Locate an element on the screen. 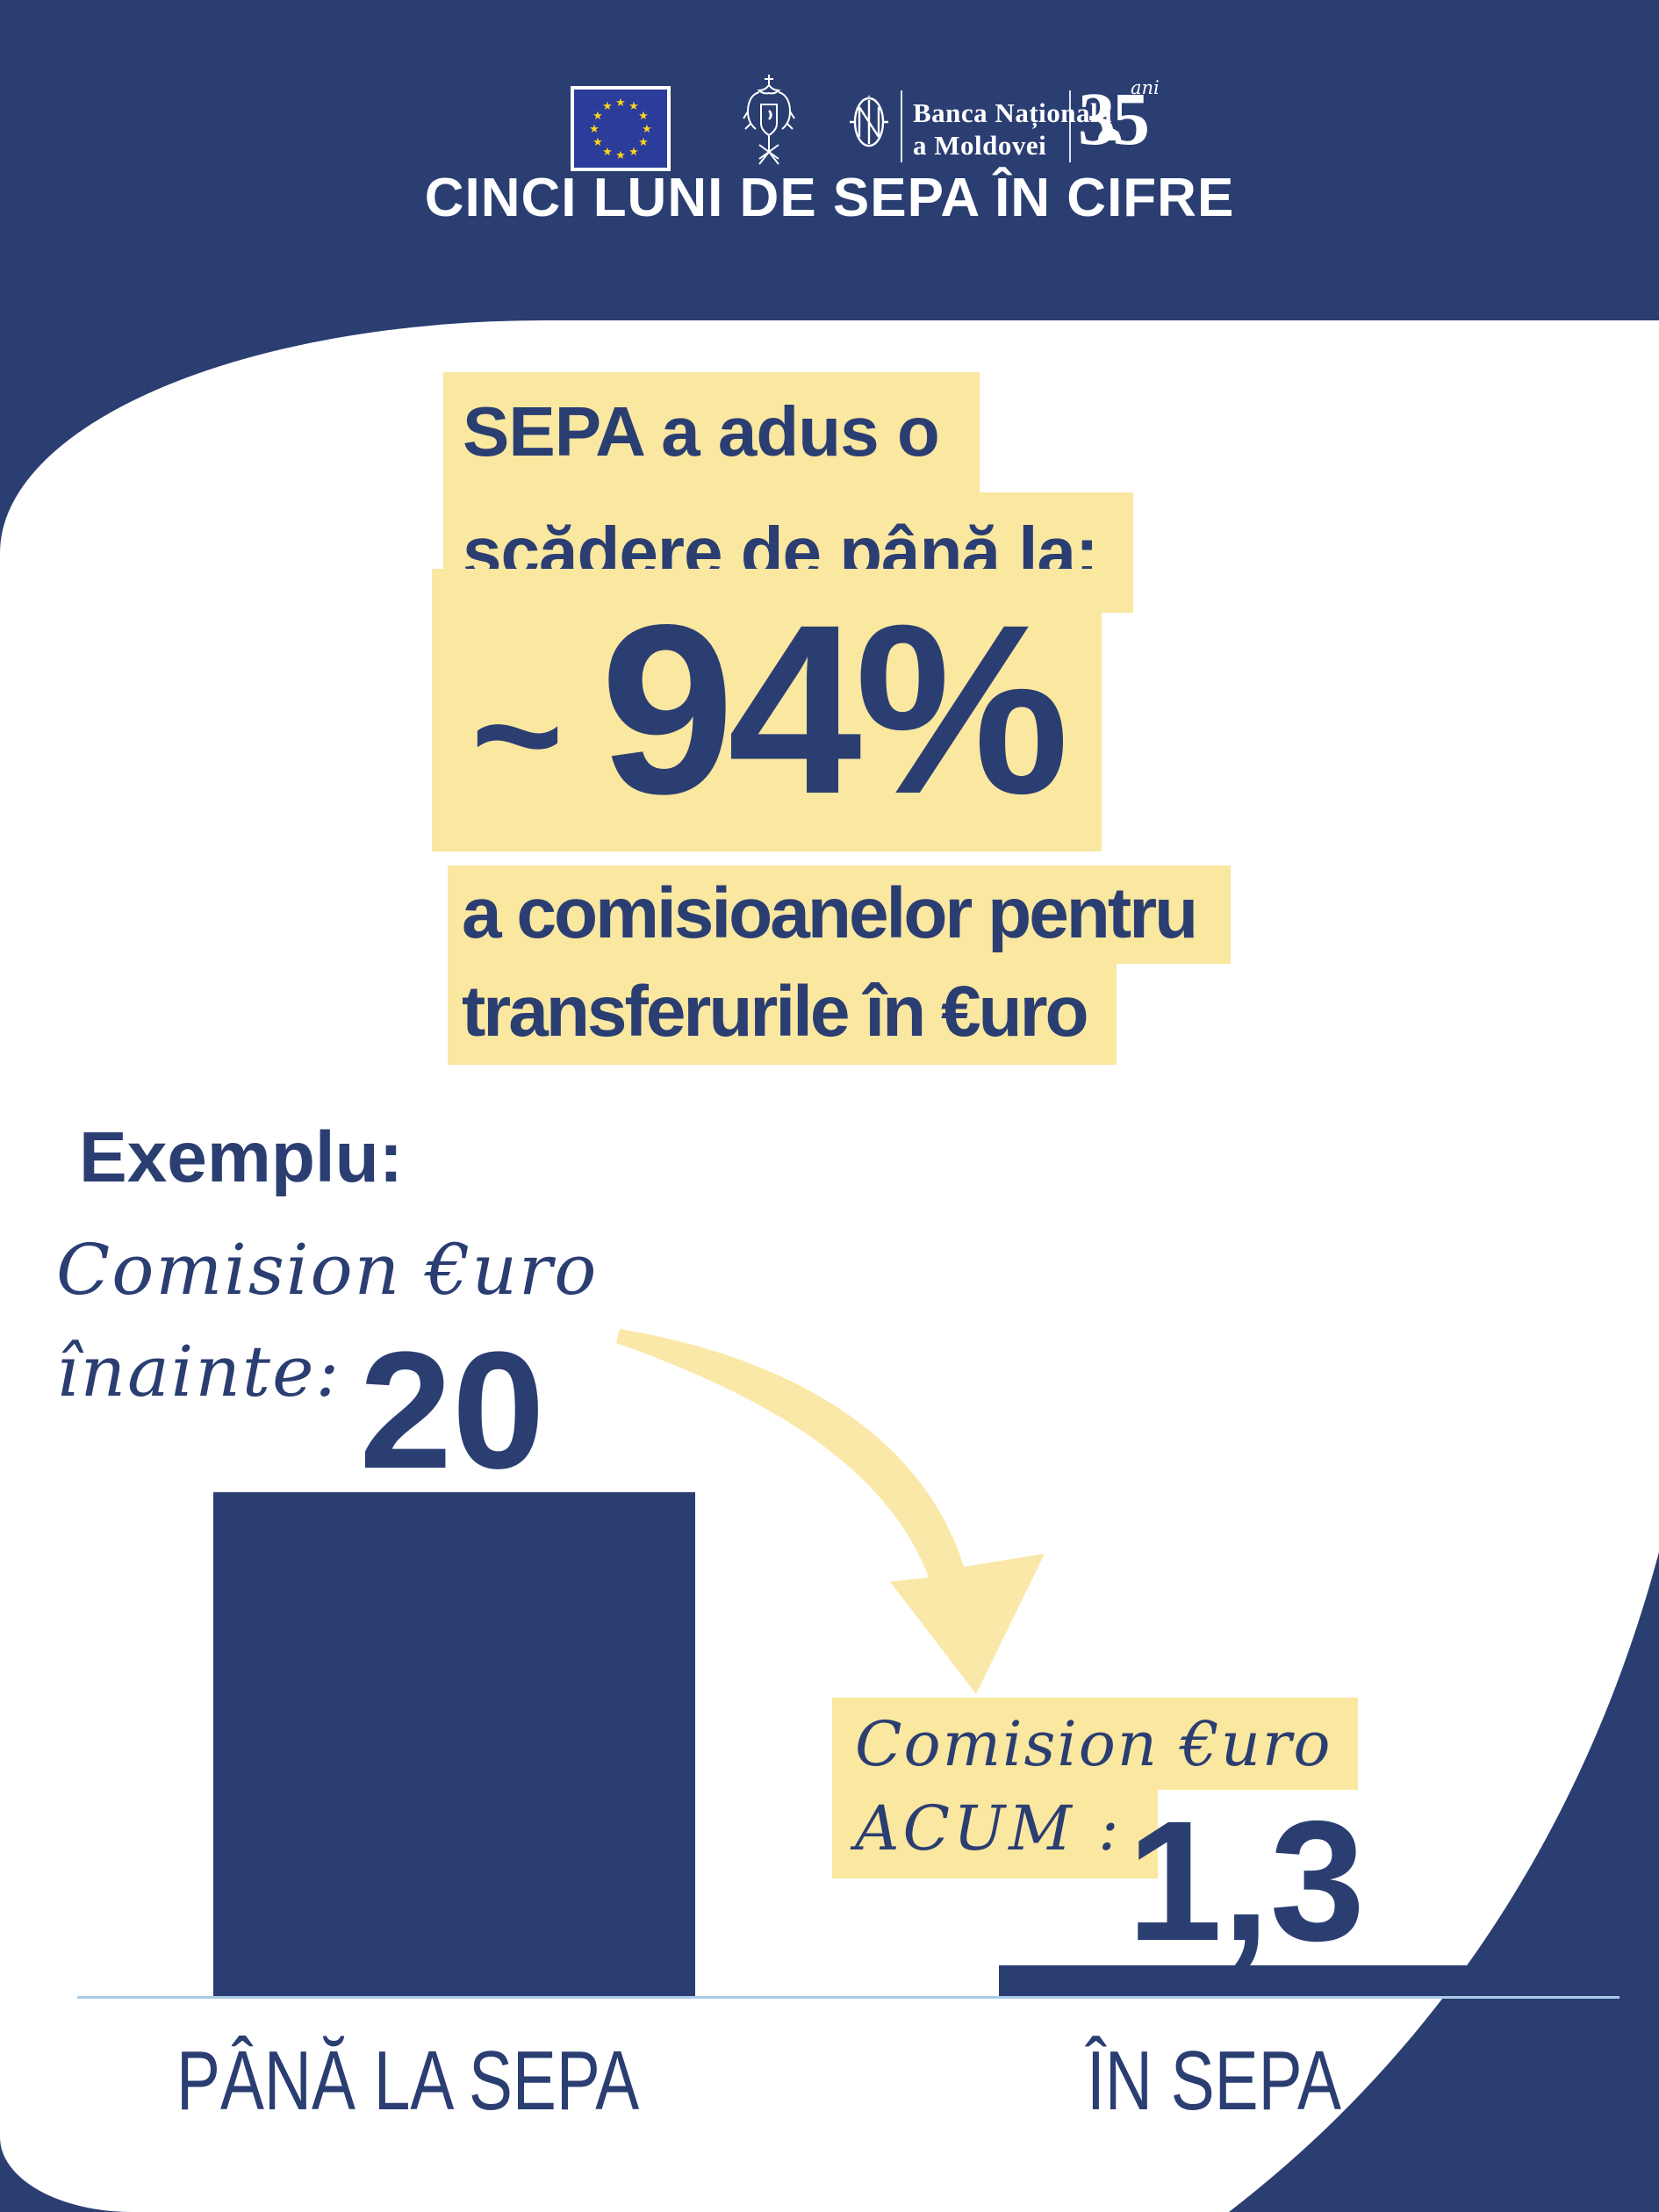 Image resolution: width=1659 pixels, height=2212 pixels. after-value-label: 1,3 is located at coordinates (1246, 1881).